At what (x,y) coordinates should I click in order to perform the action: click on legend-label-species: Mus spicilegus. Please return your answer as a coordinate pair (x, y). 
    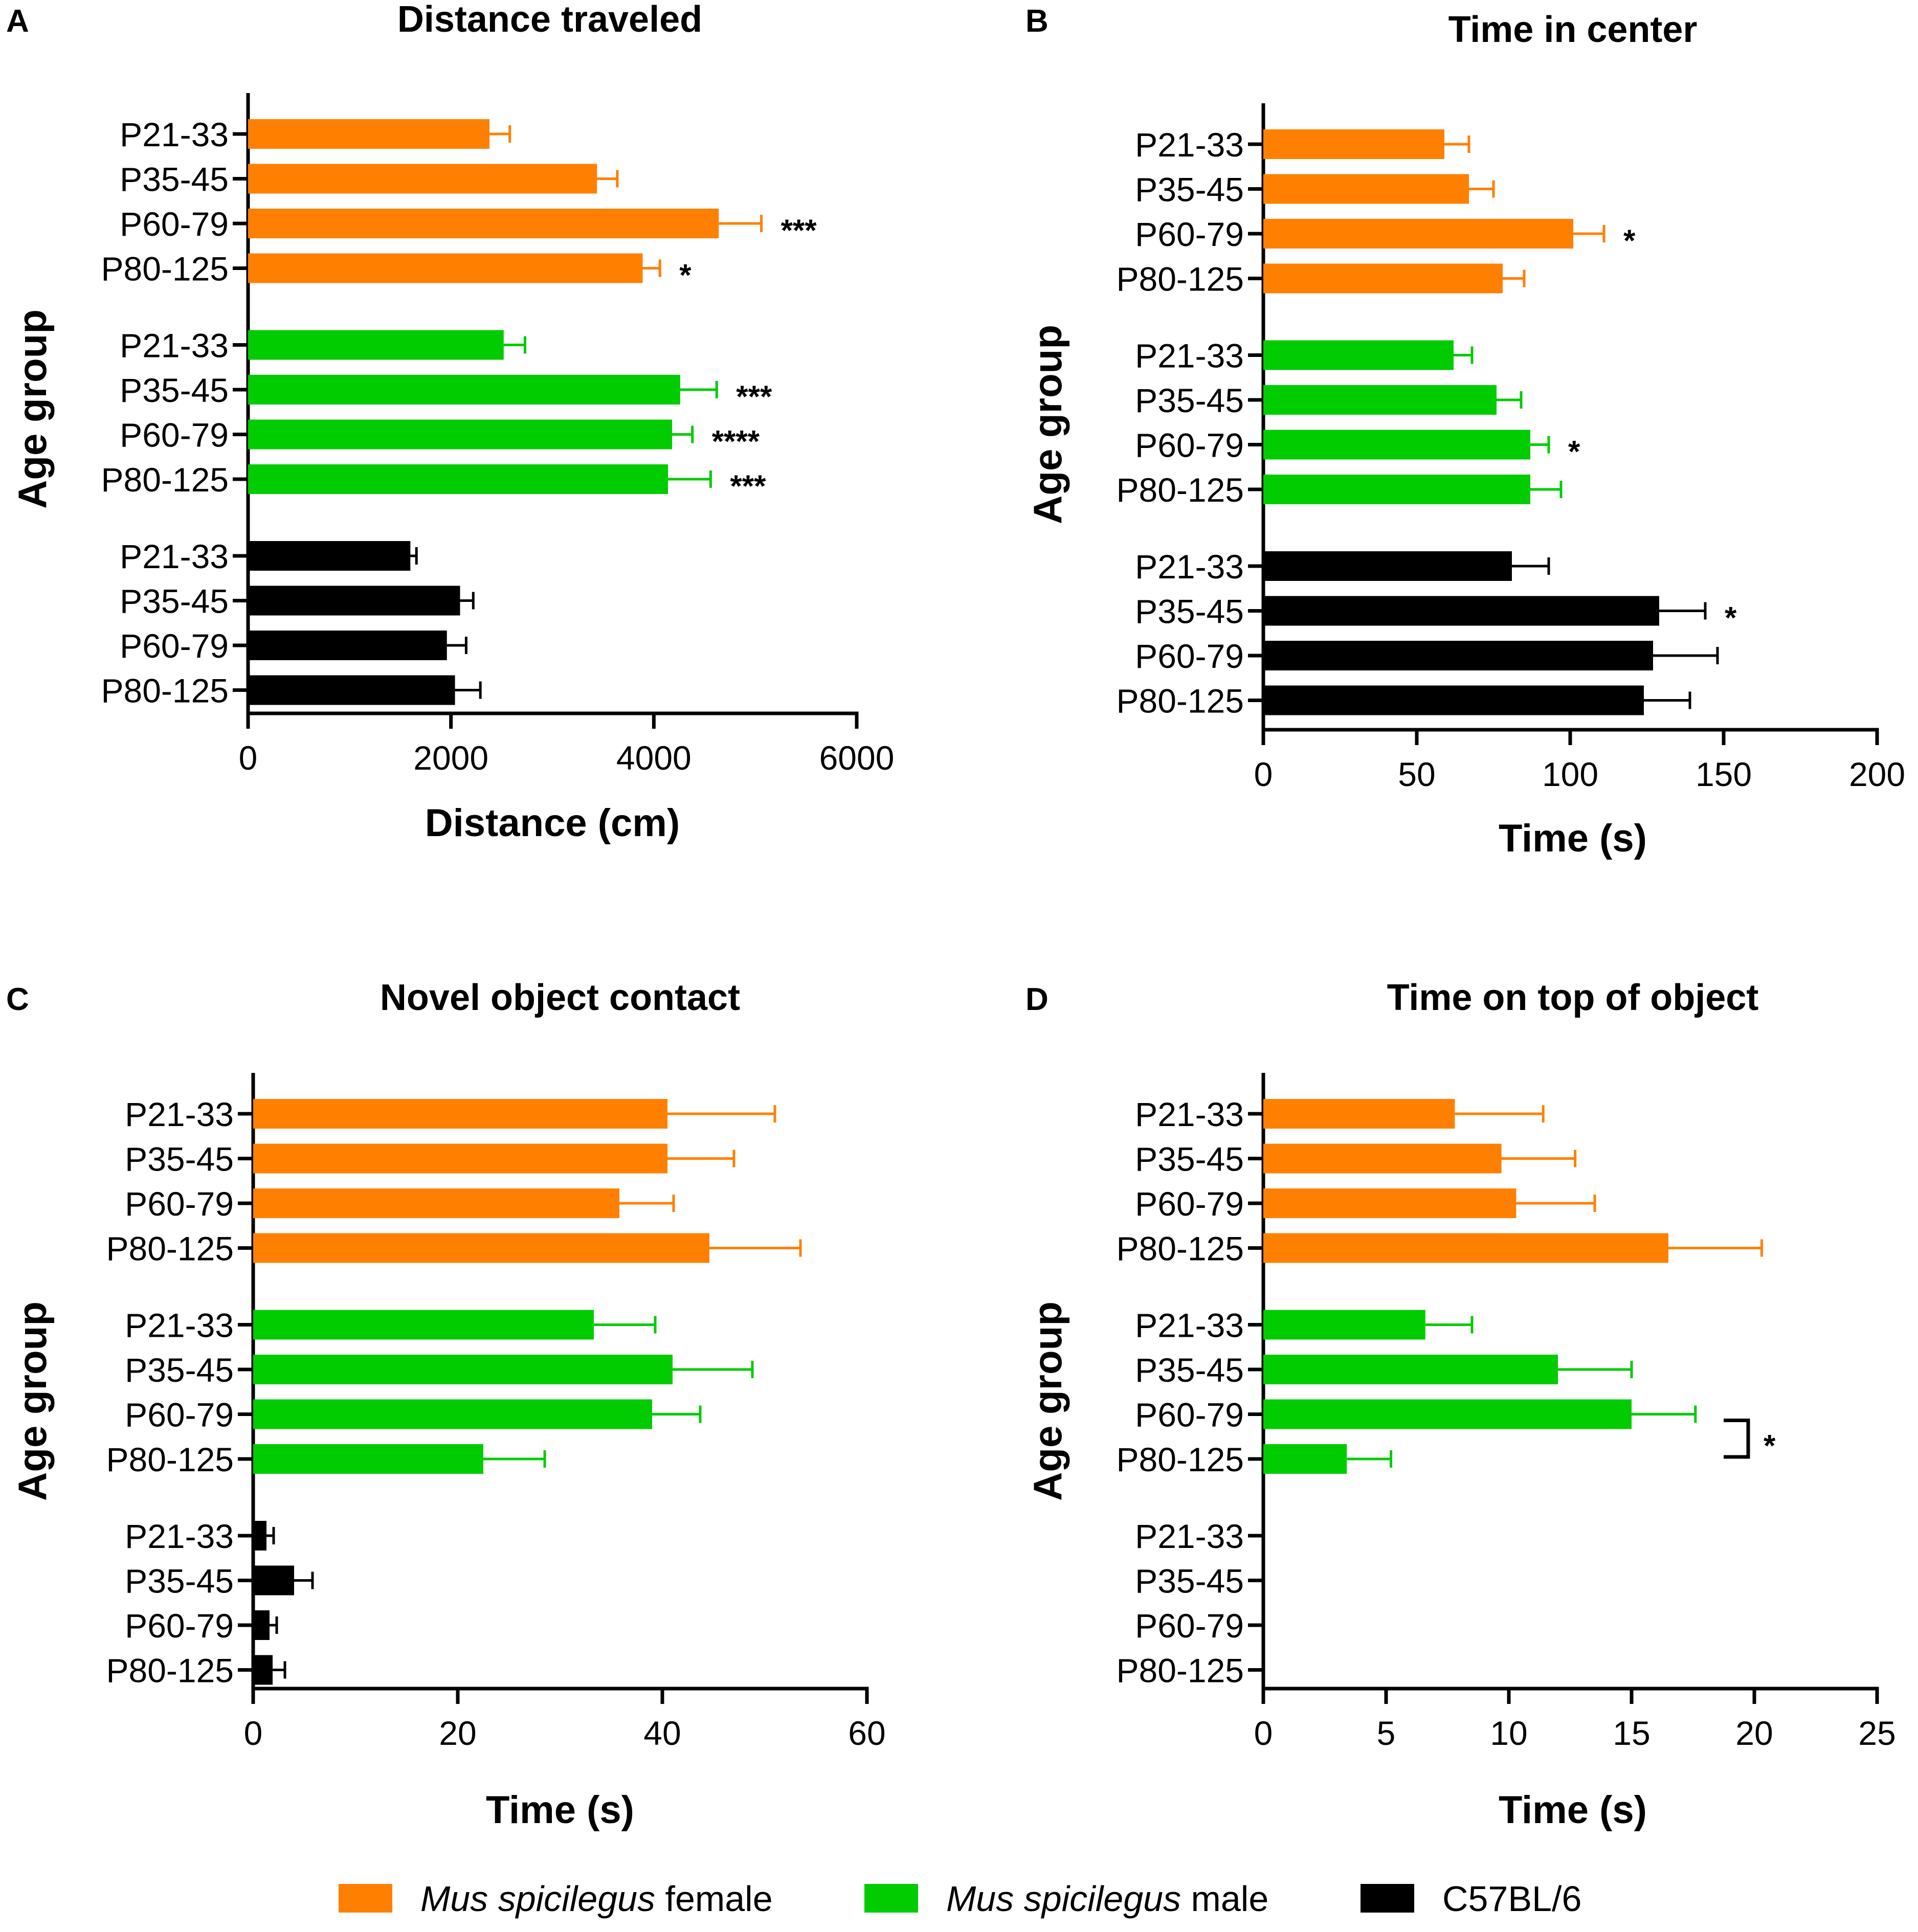
    Looking at the image, I should click on (537, 1899).